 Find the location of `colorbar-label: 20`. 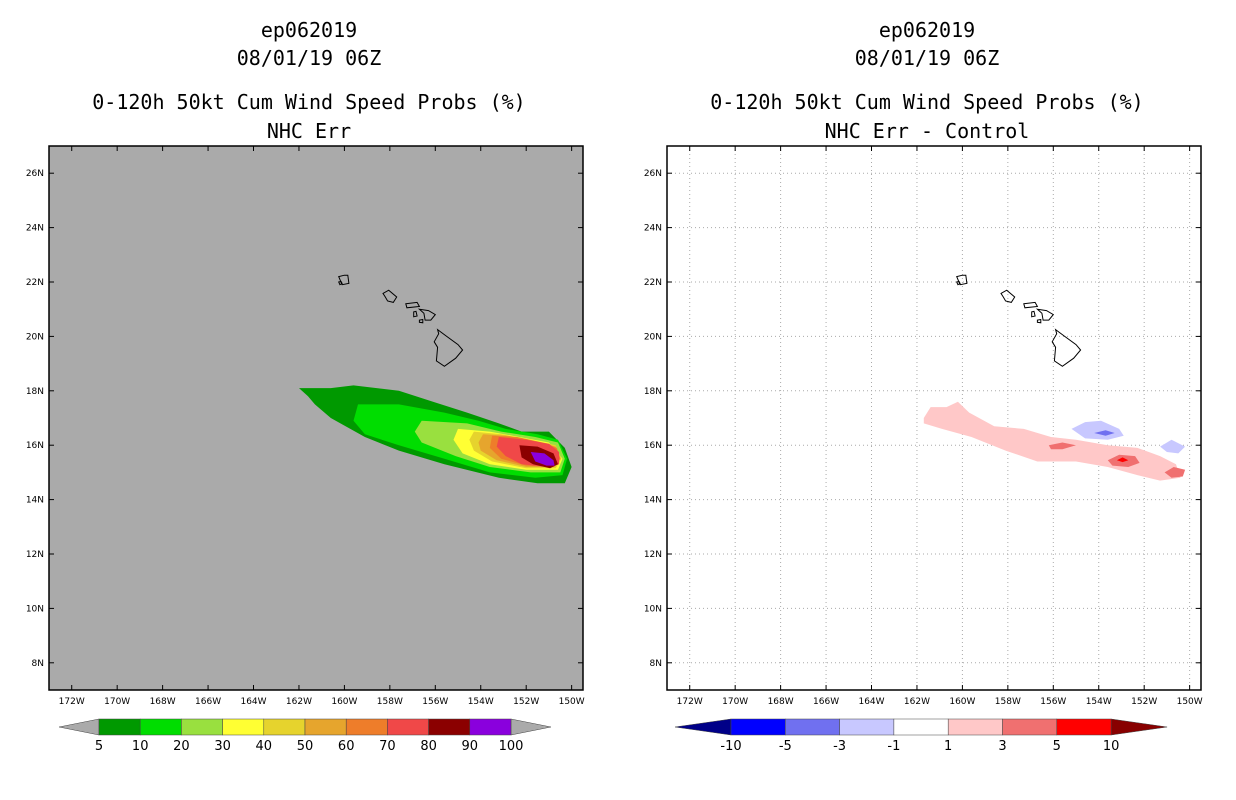

colorbar-label: 20 is located at coordinates (181, 746).